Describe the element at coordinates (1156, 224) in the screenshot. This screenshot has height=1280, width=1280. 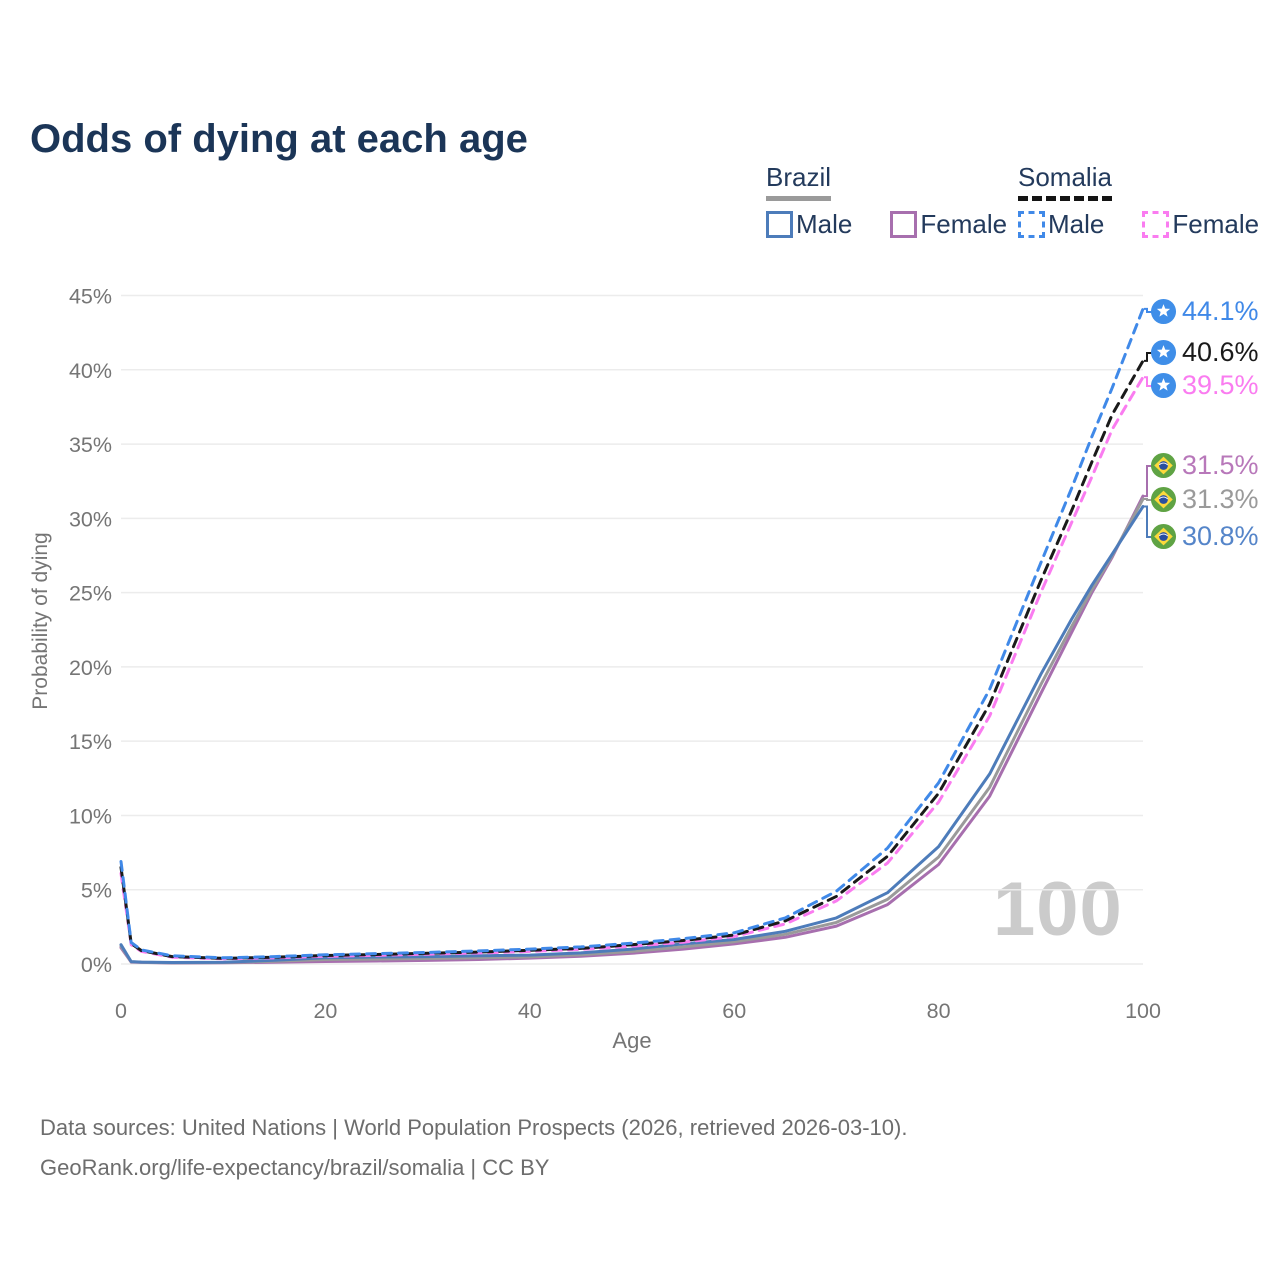
I see `somalia-female-swatch-icon` at that location.